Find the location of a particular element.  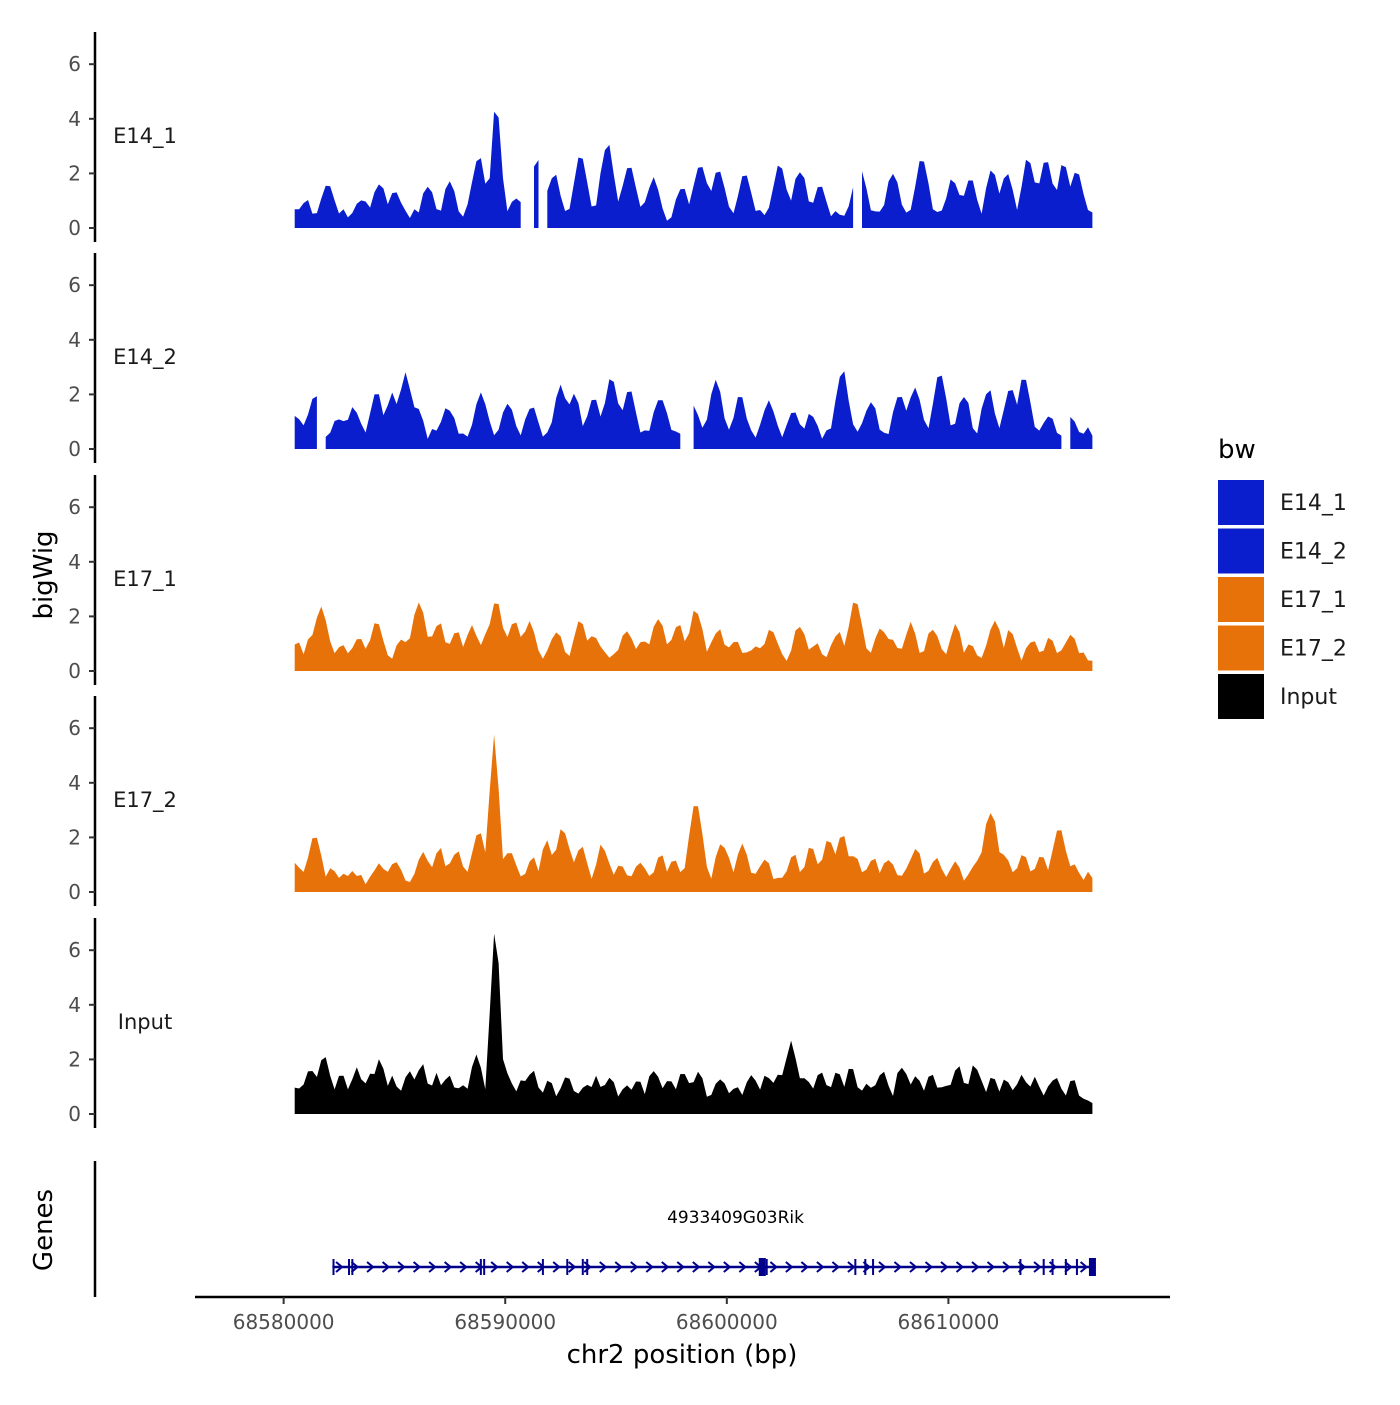

y-tick-label-E17_1-4: 4 is located at coordinates (74, 562).